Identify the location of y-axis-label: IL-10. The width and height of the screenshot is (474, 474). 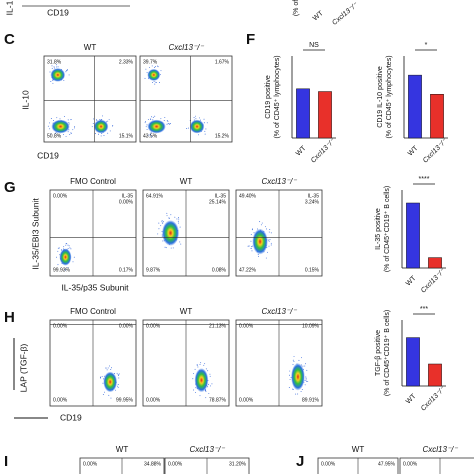
(25, 100).